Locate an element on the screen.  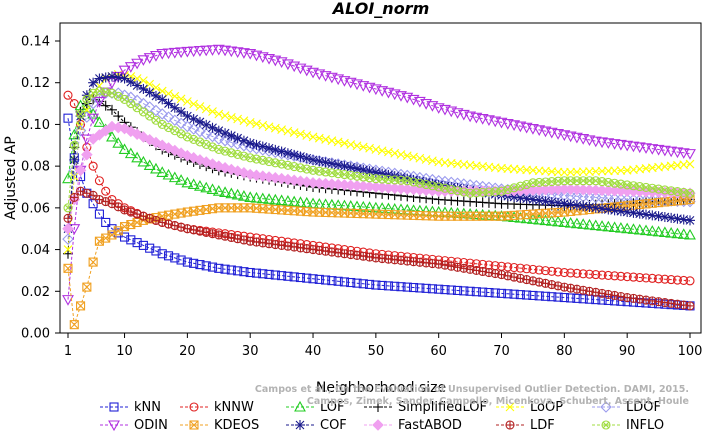
chart-title: ALOI_norm is located at coordinates (380, 9).